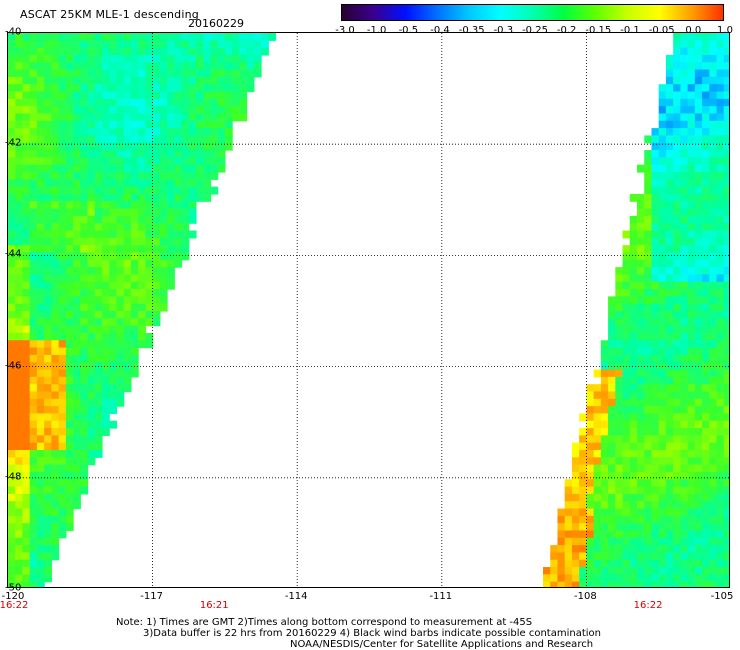  Describe the element at coordinates (296, 596) in the screenshot. I see `longitude-label: -114` at that location.